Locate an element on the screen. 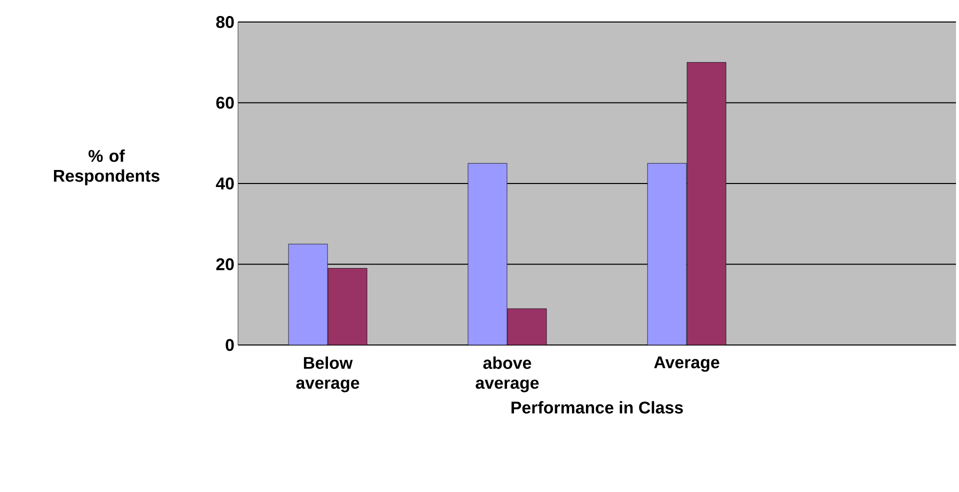  y-tick-label: 80 is located at coordinates (225, 22).